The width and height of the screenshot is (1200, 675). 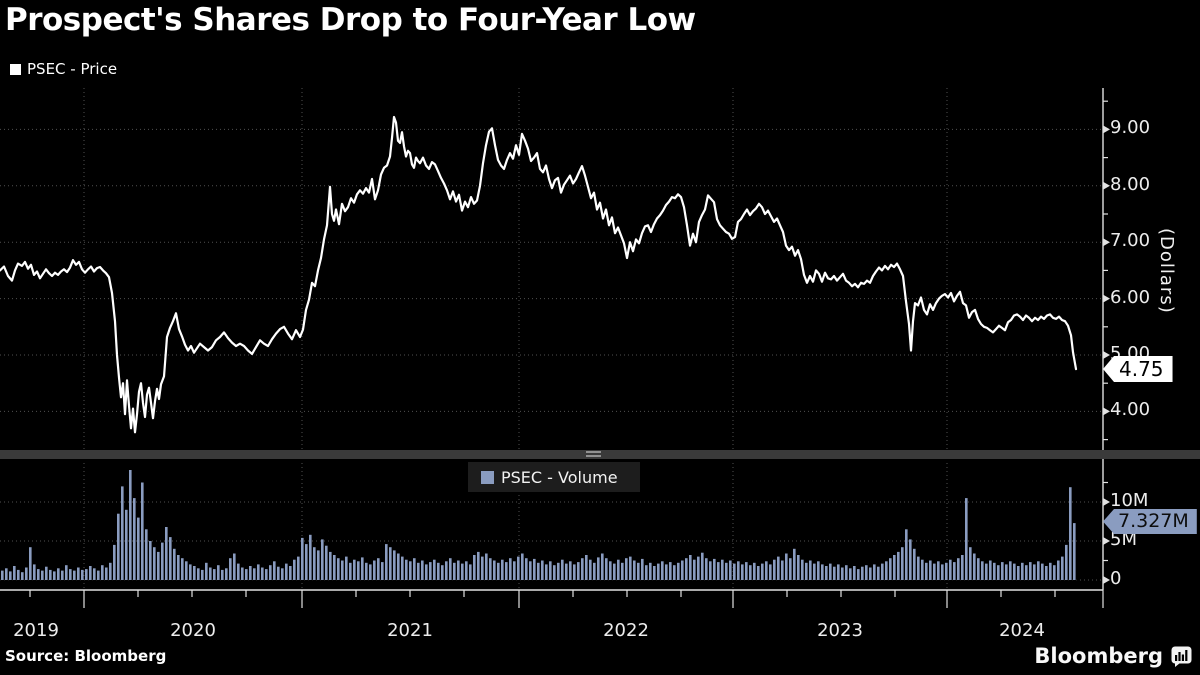 What do you see at coordinates (1138, 369) in the screenshot?
I see `last-price-tag: 4.75` at bounding box center [1138, 369].